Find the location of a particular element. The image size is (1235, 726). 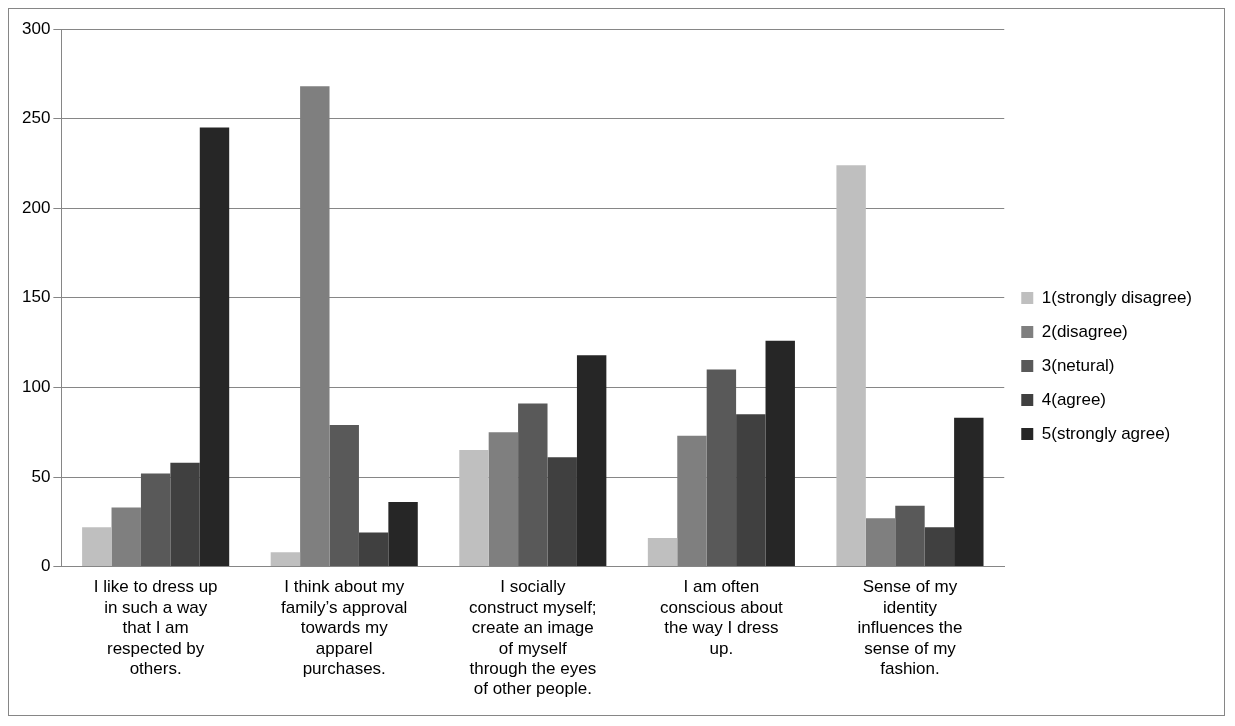

y-tick-label: 50 is located at coordinates (41, 476).